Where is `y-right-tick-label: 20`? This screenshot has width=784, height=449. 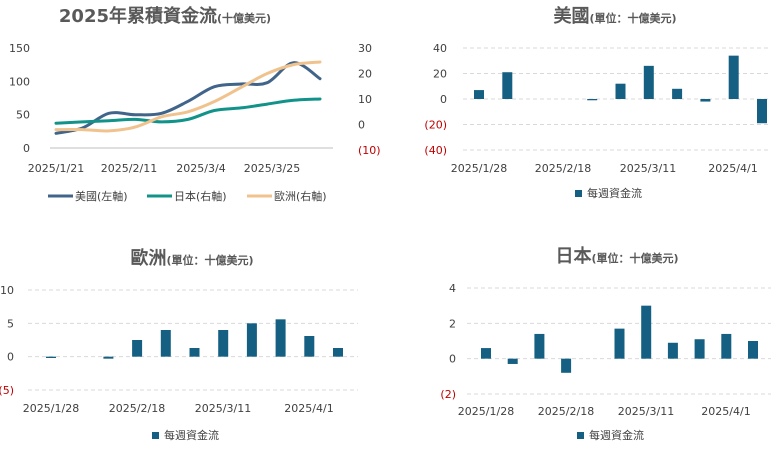 y-right-tick-label: 20 is located at coordinates (365, 74).